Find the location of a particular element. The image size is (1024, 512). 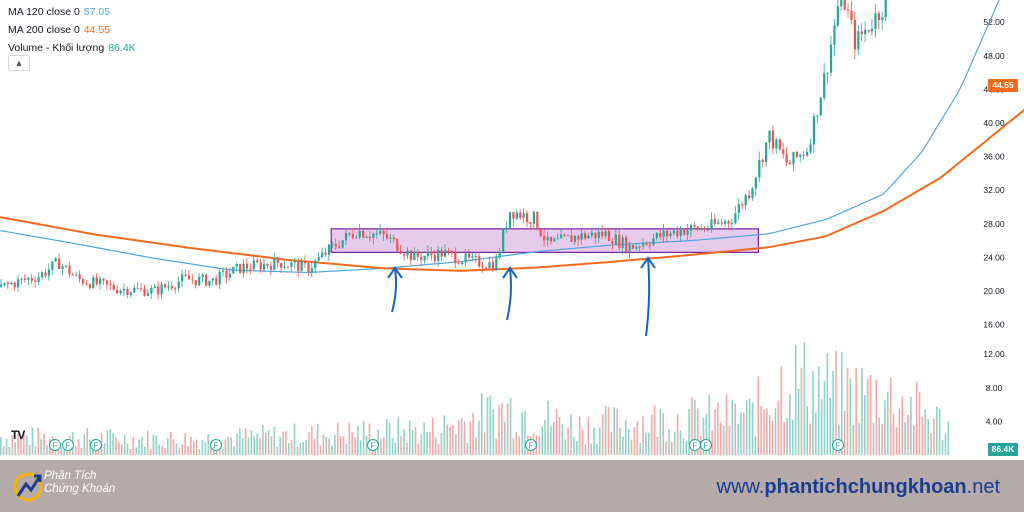

legend-ma120-label: MA 120 close 0 is located at coordinates (44, 12).